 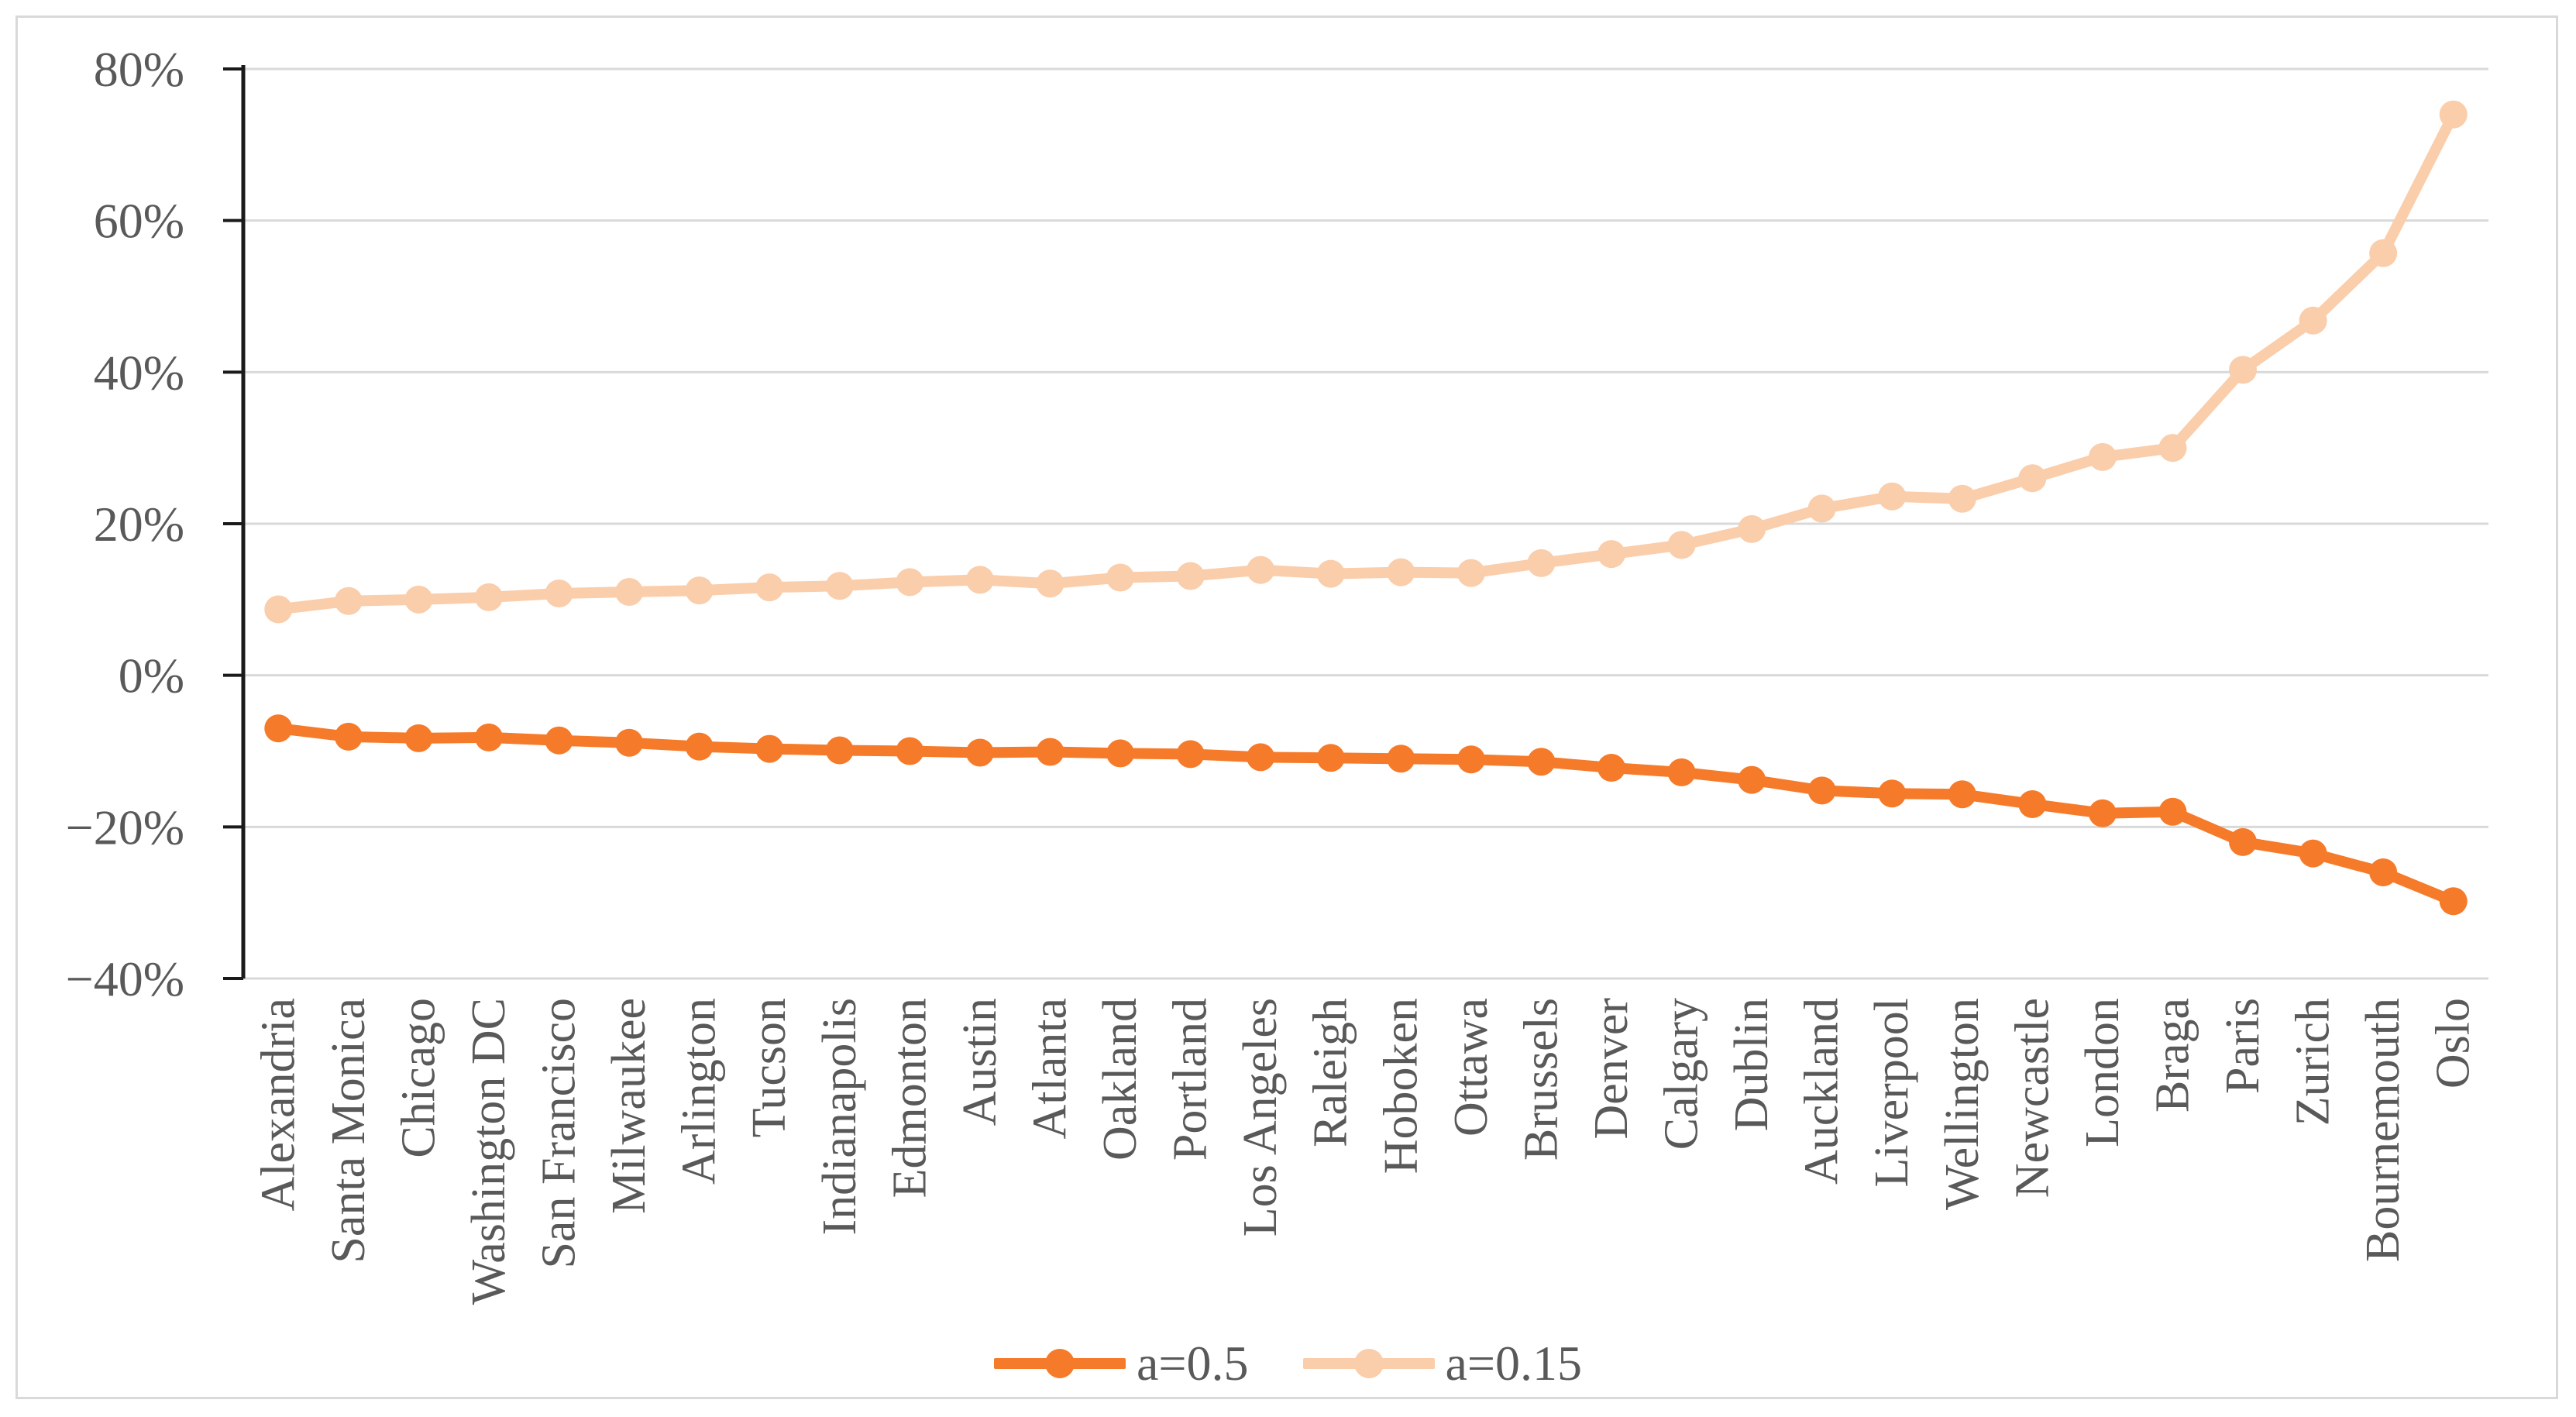 What do you see at coordinates (2383, 1130) in the screenshot?
I see `x-category-label: Bournemouth` at bounding box center [2383, 1130].